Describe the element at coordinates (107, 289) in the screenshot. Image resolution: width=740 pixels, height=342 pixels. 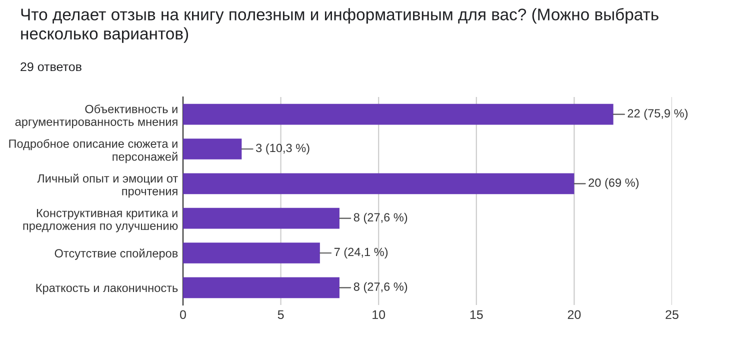
I see `y-tick-label: Краткость и лаконичность` at that location.